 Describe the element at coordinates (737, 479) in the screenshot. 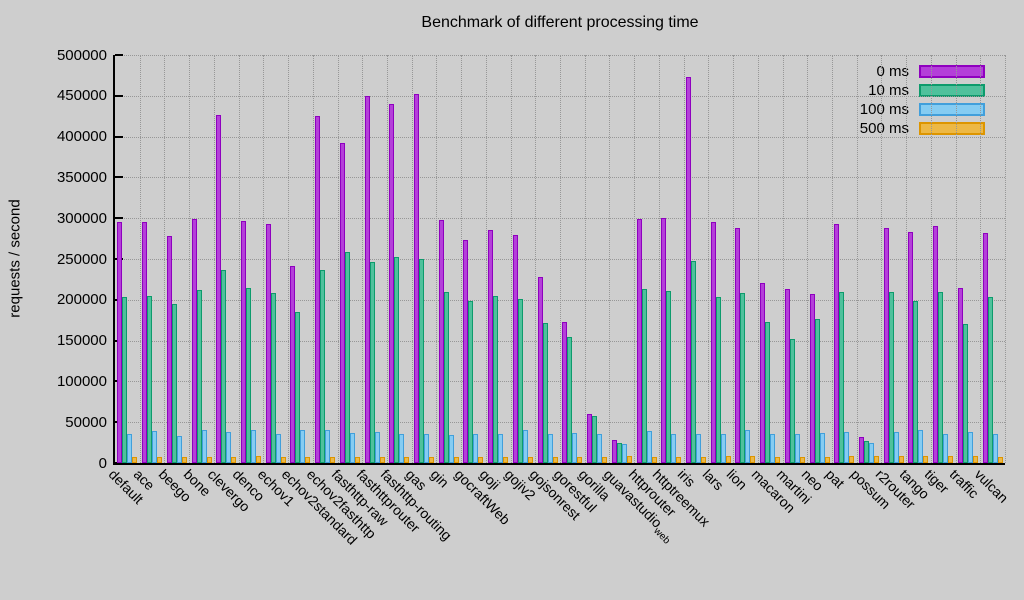

I see `x-tick-label: lion` at that location.